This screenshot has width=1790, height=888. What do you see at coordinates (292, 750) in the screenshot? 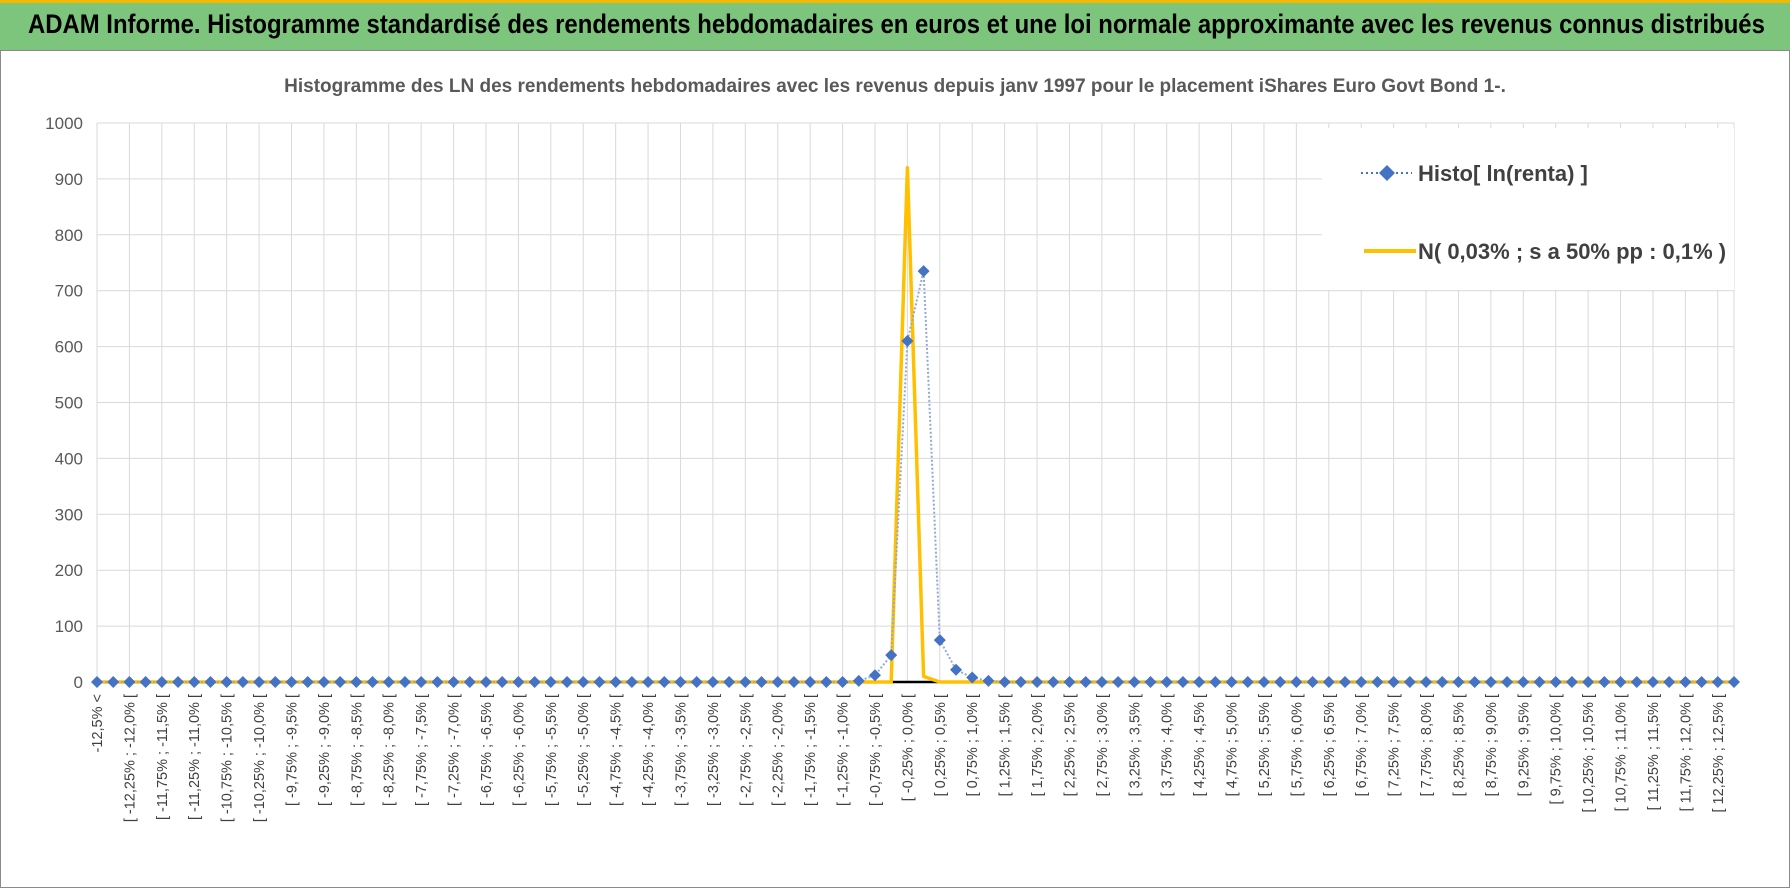
I see `x-tick-label: [ -9,75% ; -9,5% [` at bounding box center [292, 750].